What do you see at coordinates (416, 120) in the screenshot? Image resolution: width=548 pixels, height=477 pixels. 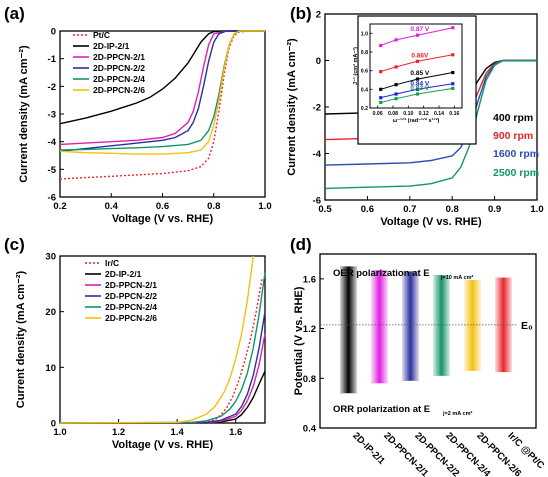 I see `inset-x-axis-title: ω⁻¹ᐟ² (rad⁻¹ᐟ² s¹ᐟ²)` at bounding box center [416, 120].